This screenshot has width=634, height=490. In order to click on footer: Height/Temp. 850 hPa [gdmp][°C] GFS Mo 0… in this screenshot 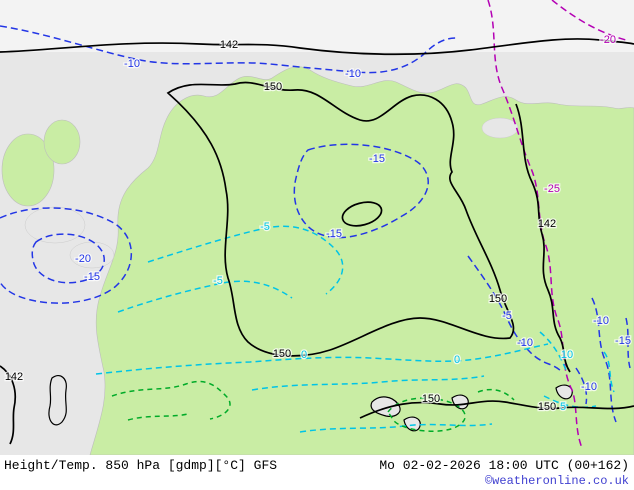, I will do `click(317, 472)`.